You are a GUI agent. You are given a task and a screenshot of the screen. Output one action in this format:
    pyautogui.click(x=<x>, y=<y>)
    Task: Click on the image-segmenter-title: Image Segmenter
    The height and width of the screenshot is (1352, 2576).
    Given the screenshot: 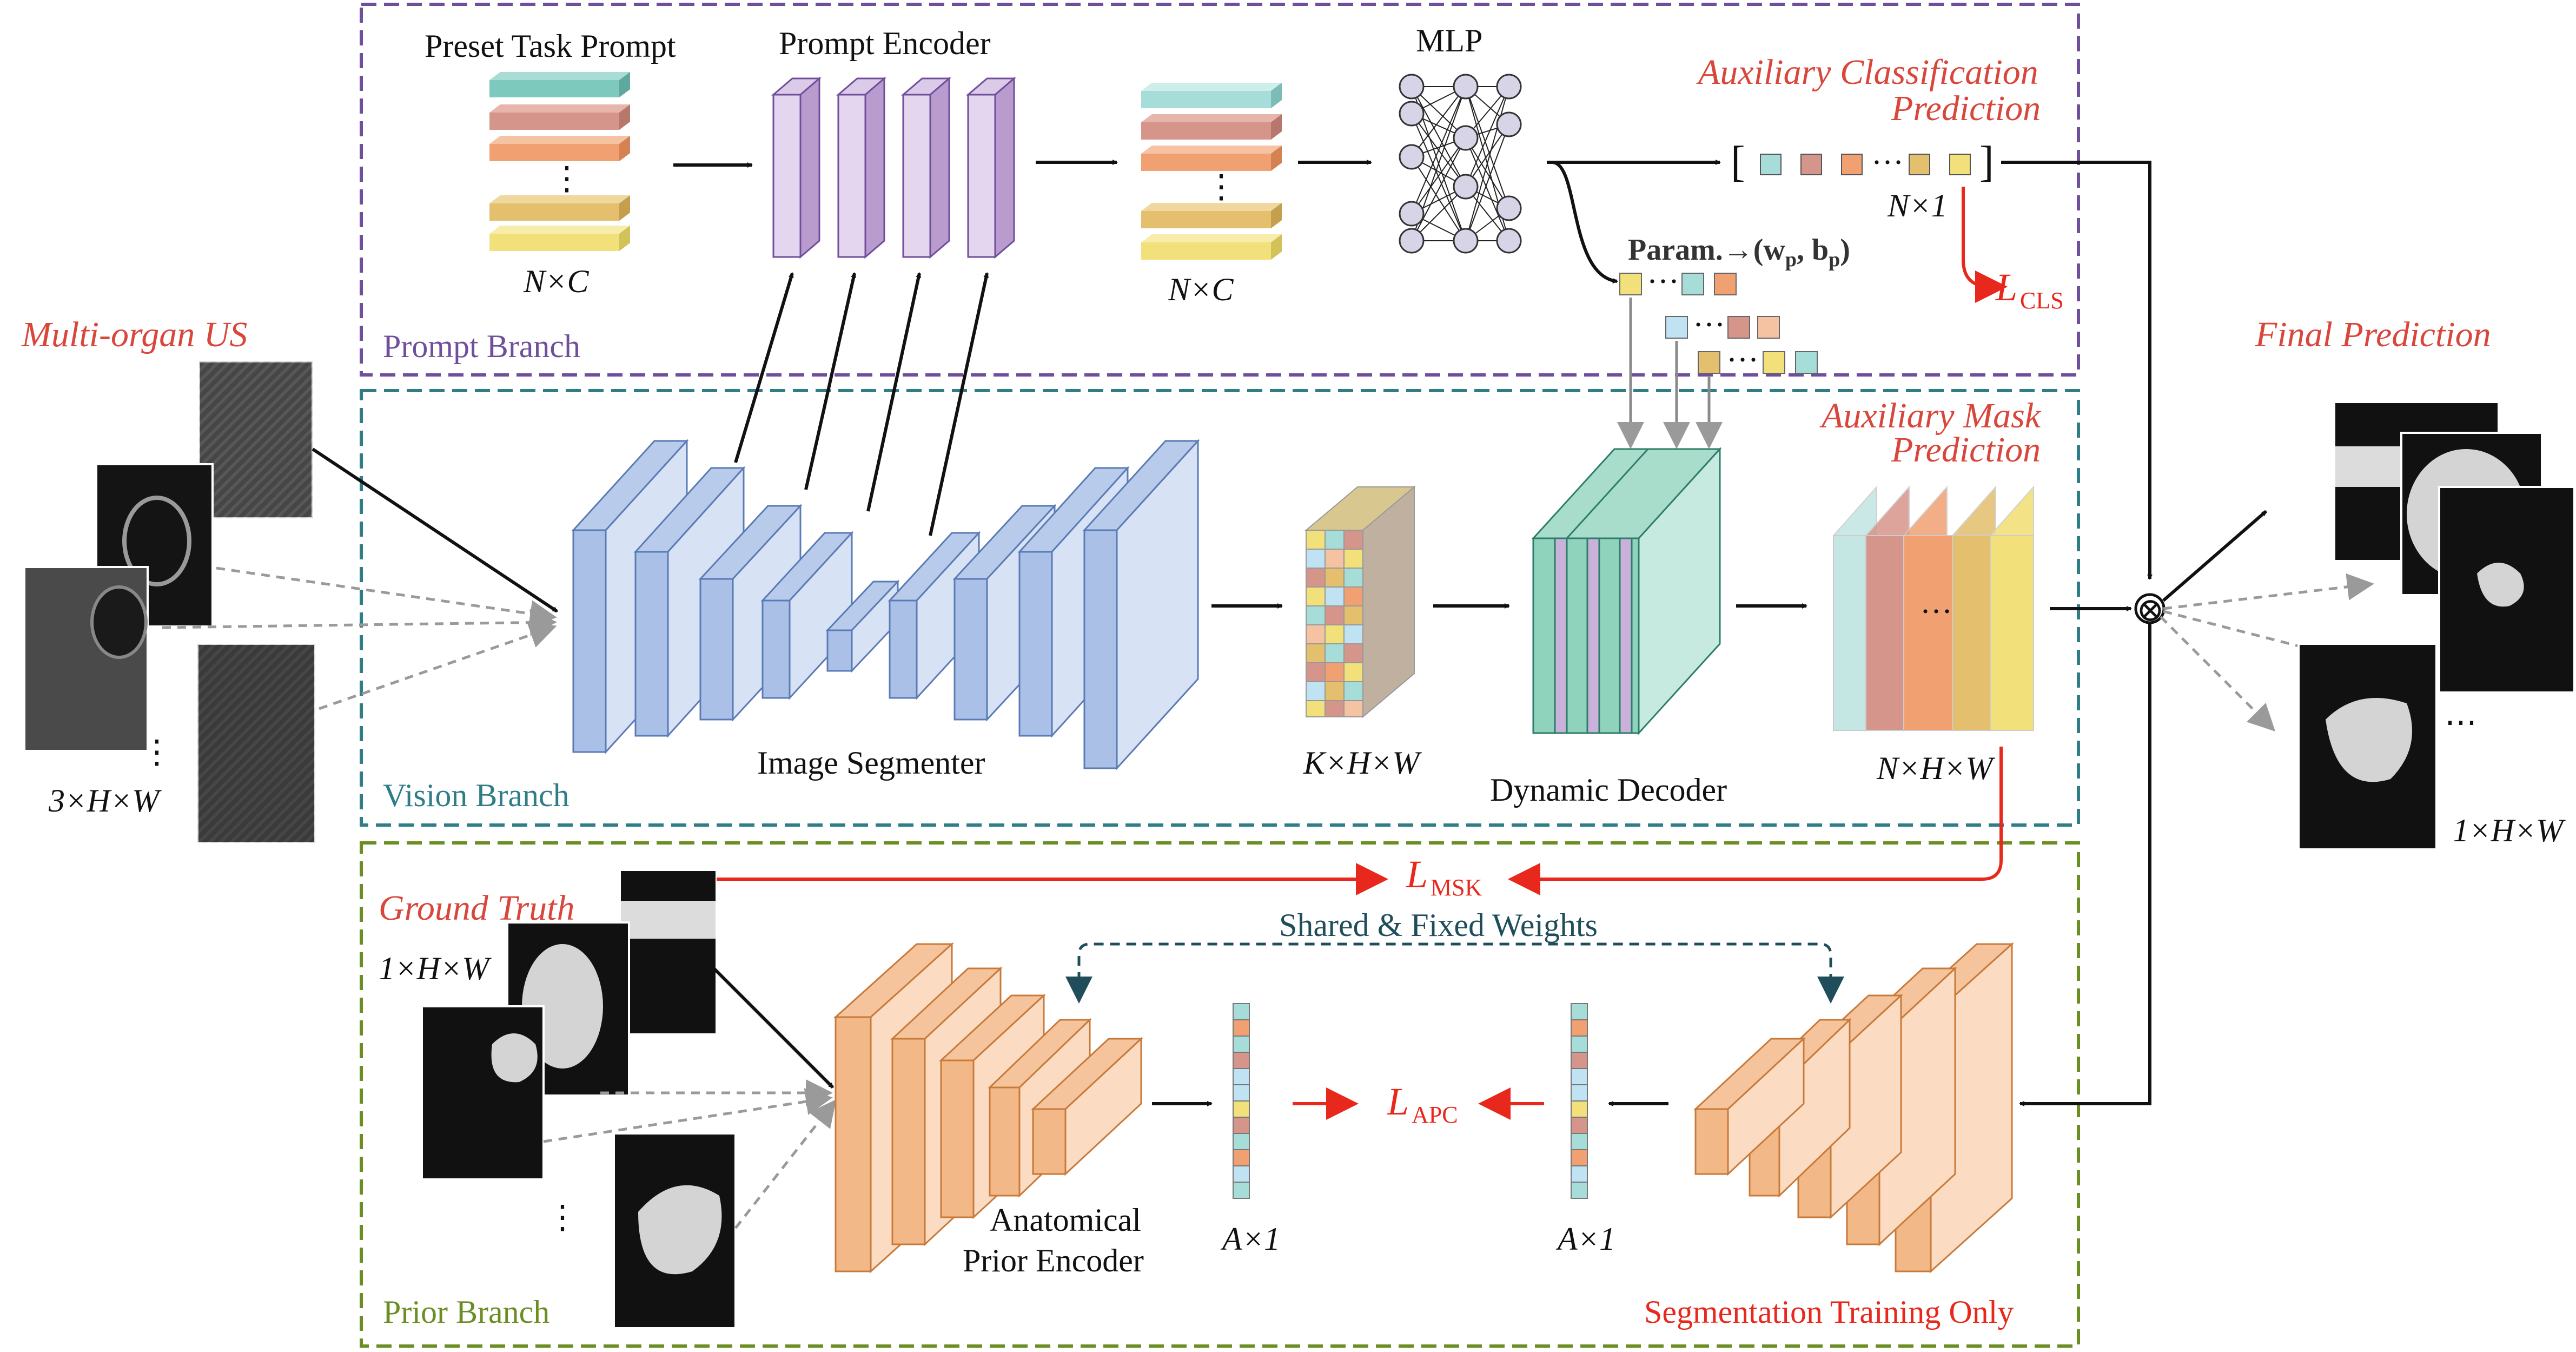 What is the action you would take?
    pyautogui.click(x=871, y=763)
    